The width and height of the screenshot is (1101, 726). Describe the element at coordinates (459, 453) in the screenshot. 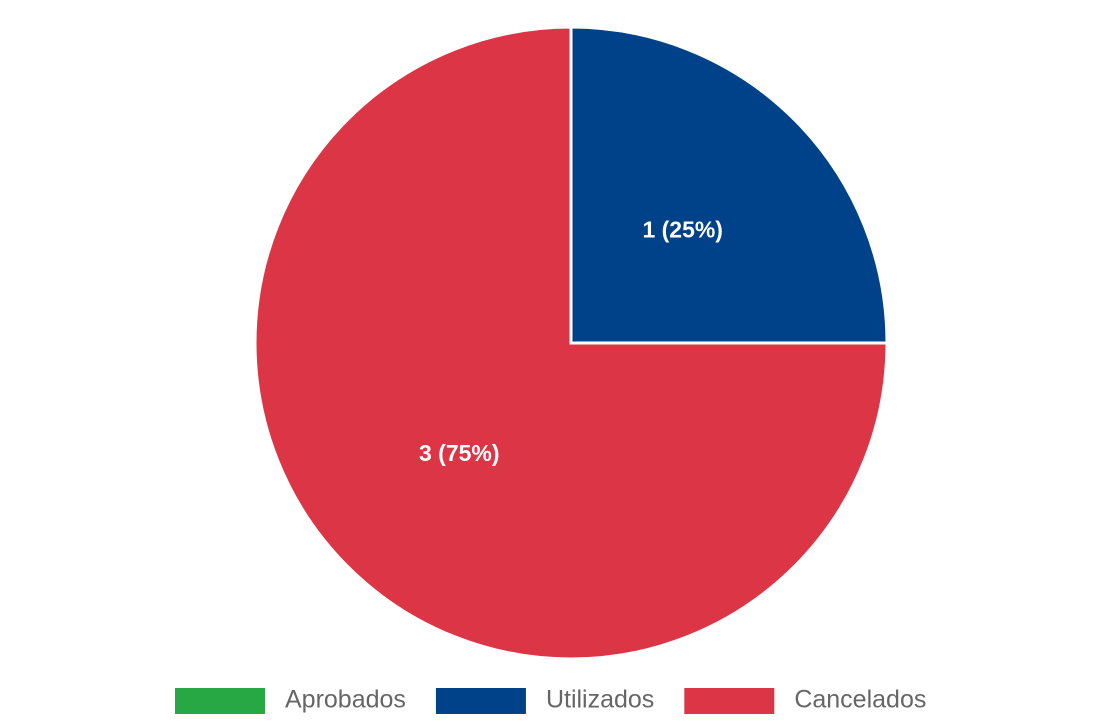

I see `value-label: 3 (75%)` at that location.